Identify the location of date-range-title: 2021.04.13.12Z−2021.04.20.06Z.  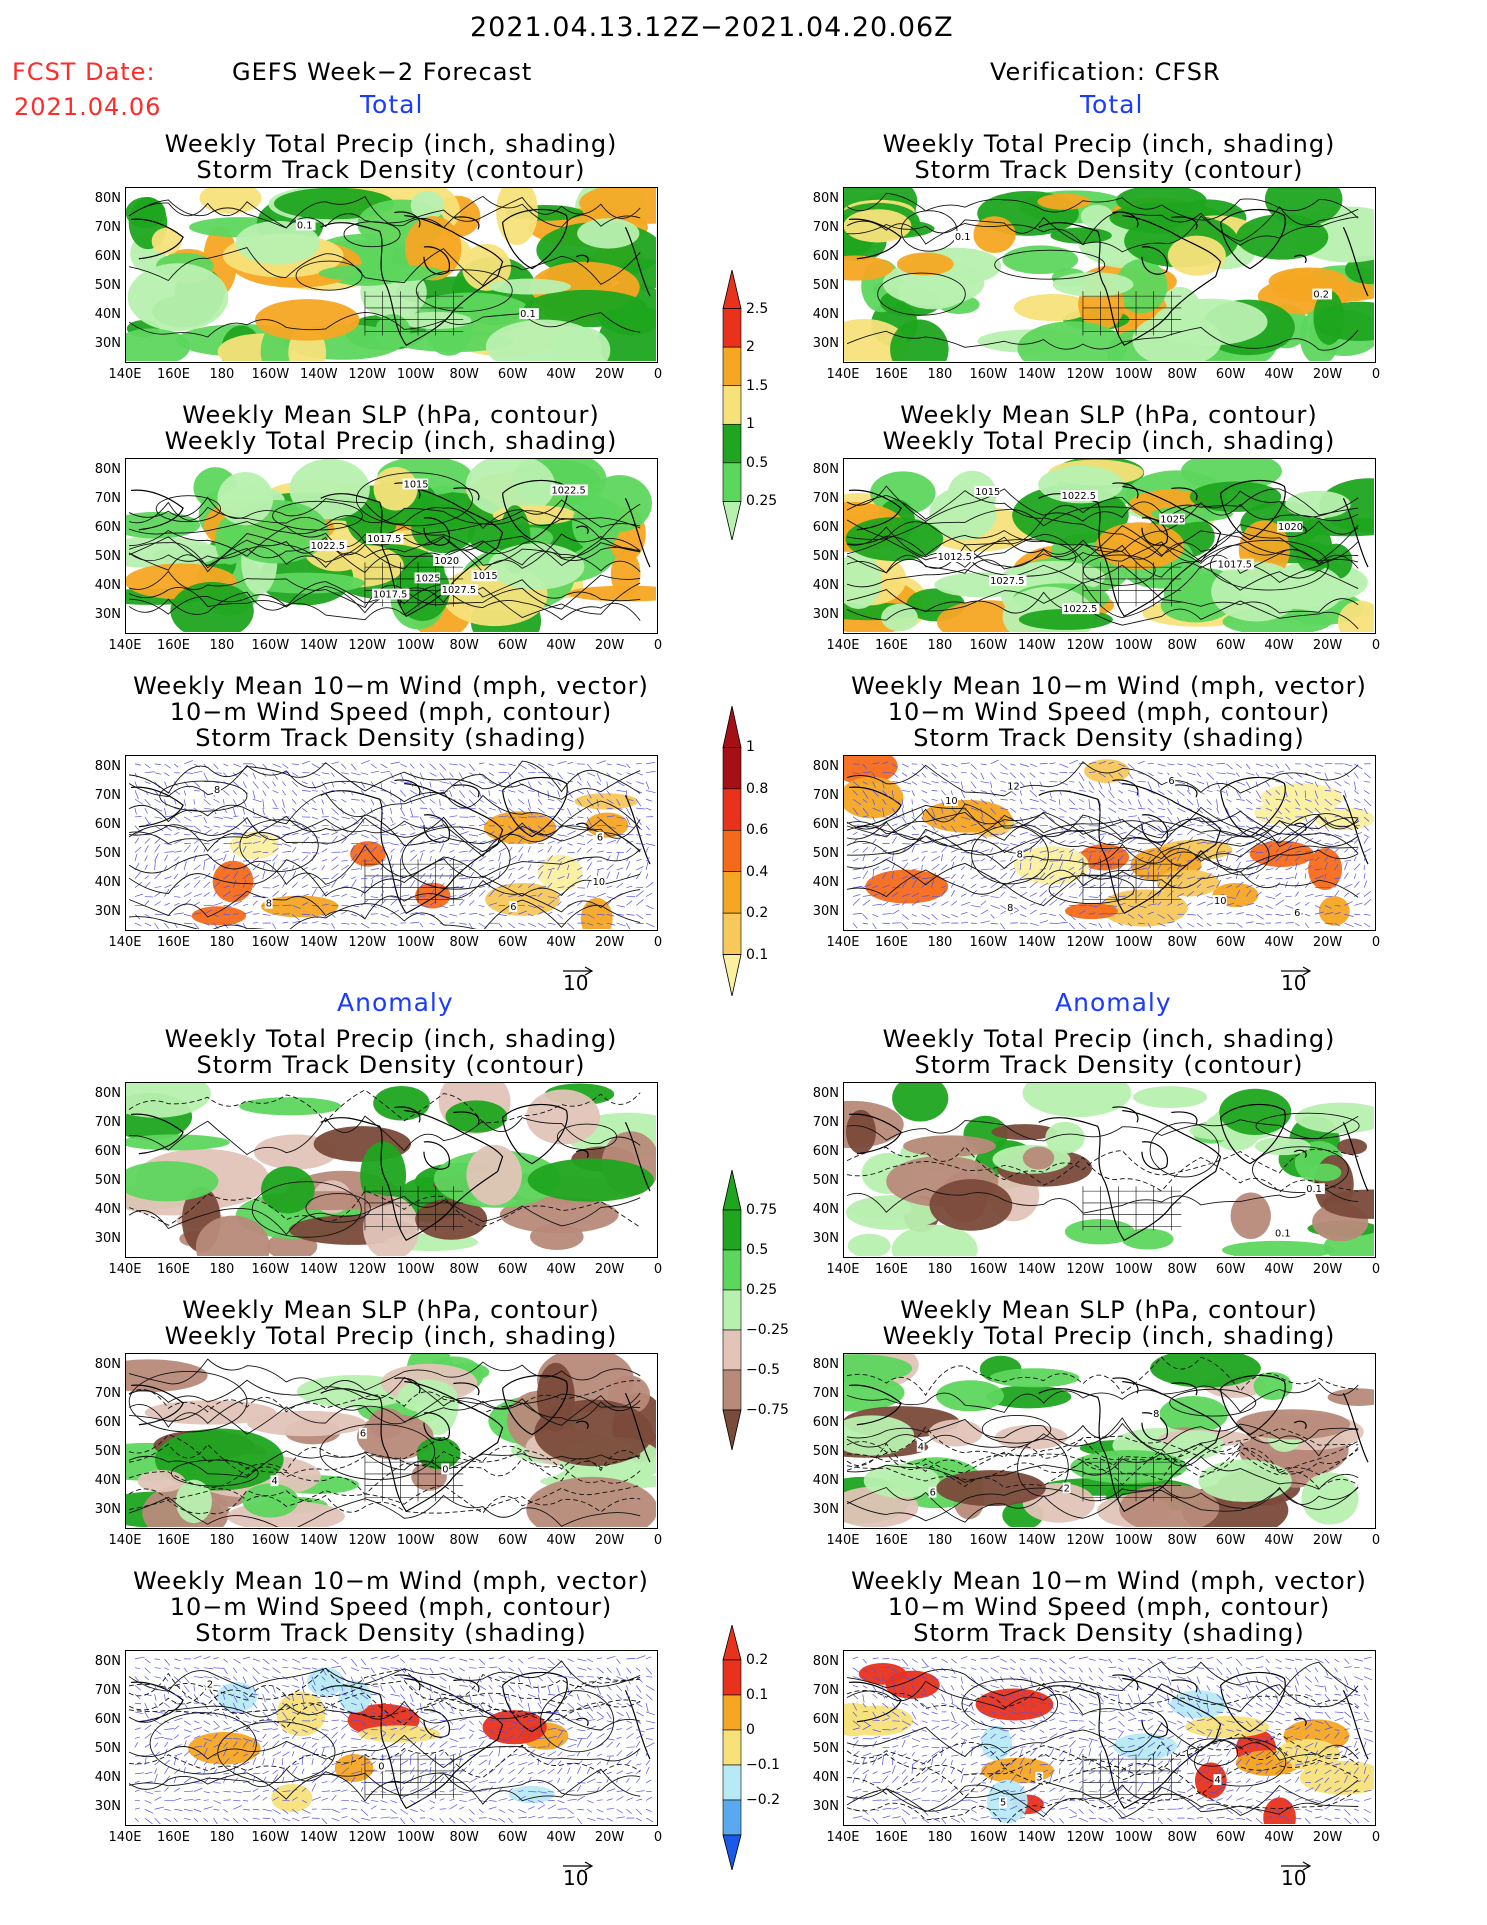
(712, 27).